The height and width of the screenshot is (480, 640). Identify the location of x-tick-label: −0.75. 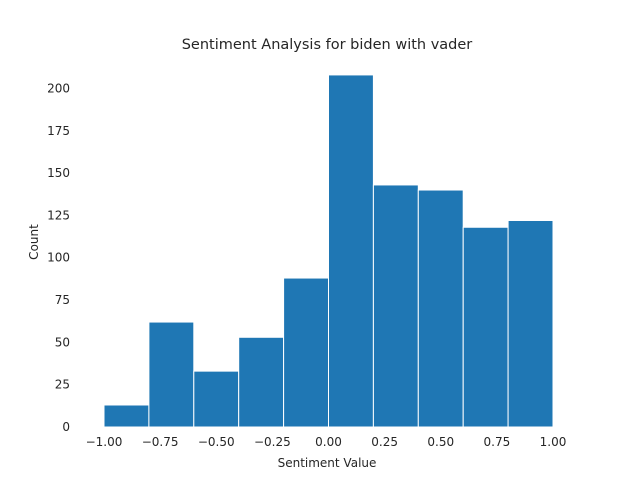
(160, 442).